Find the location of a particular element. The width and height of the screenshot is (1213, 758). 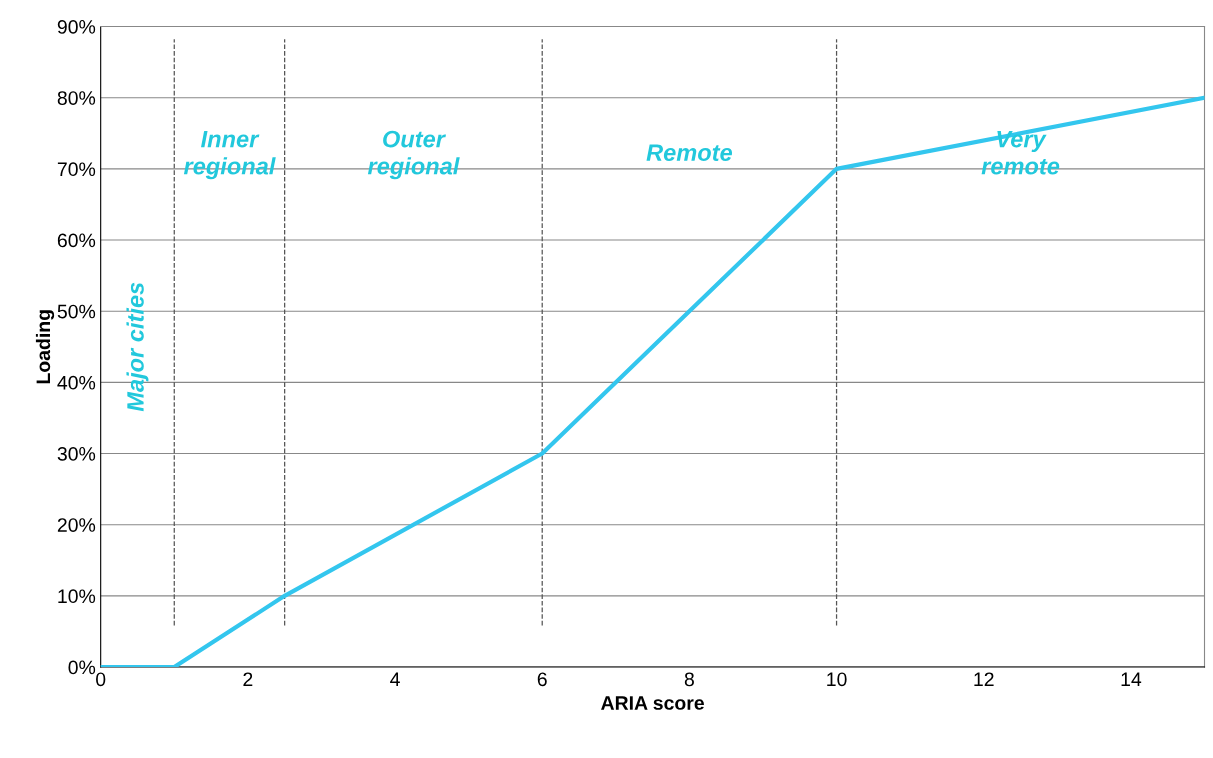

x-tick-label: 10 is located at coordinates (837, 679).